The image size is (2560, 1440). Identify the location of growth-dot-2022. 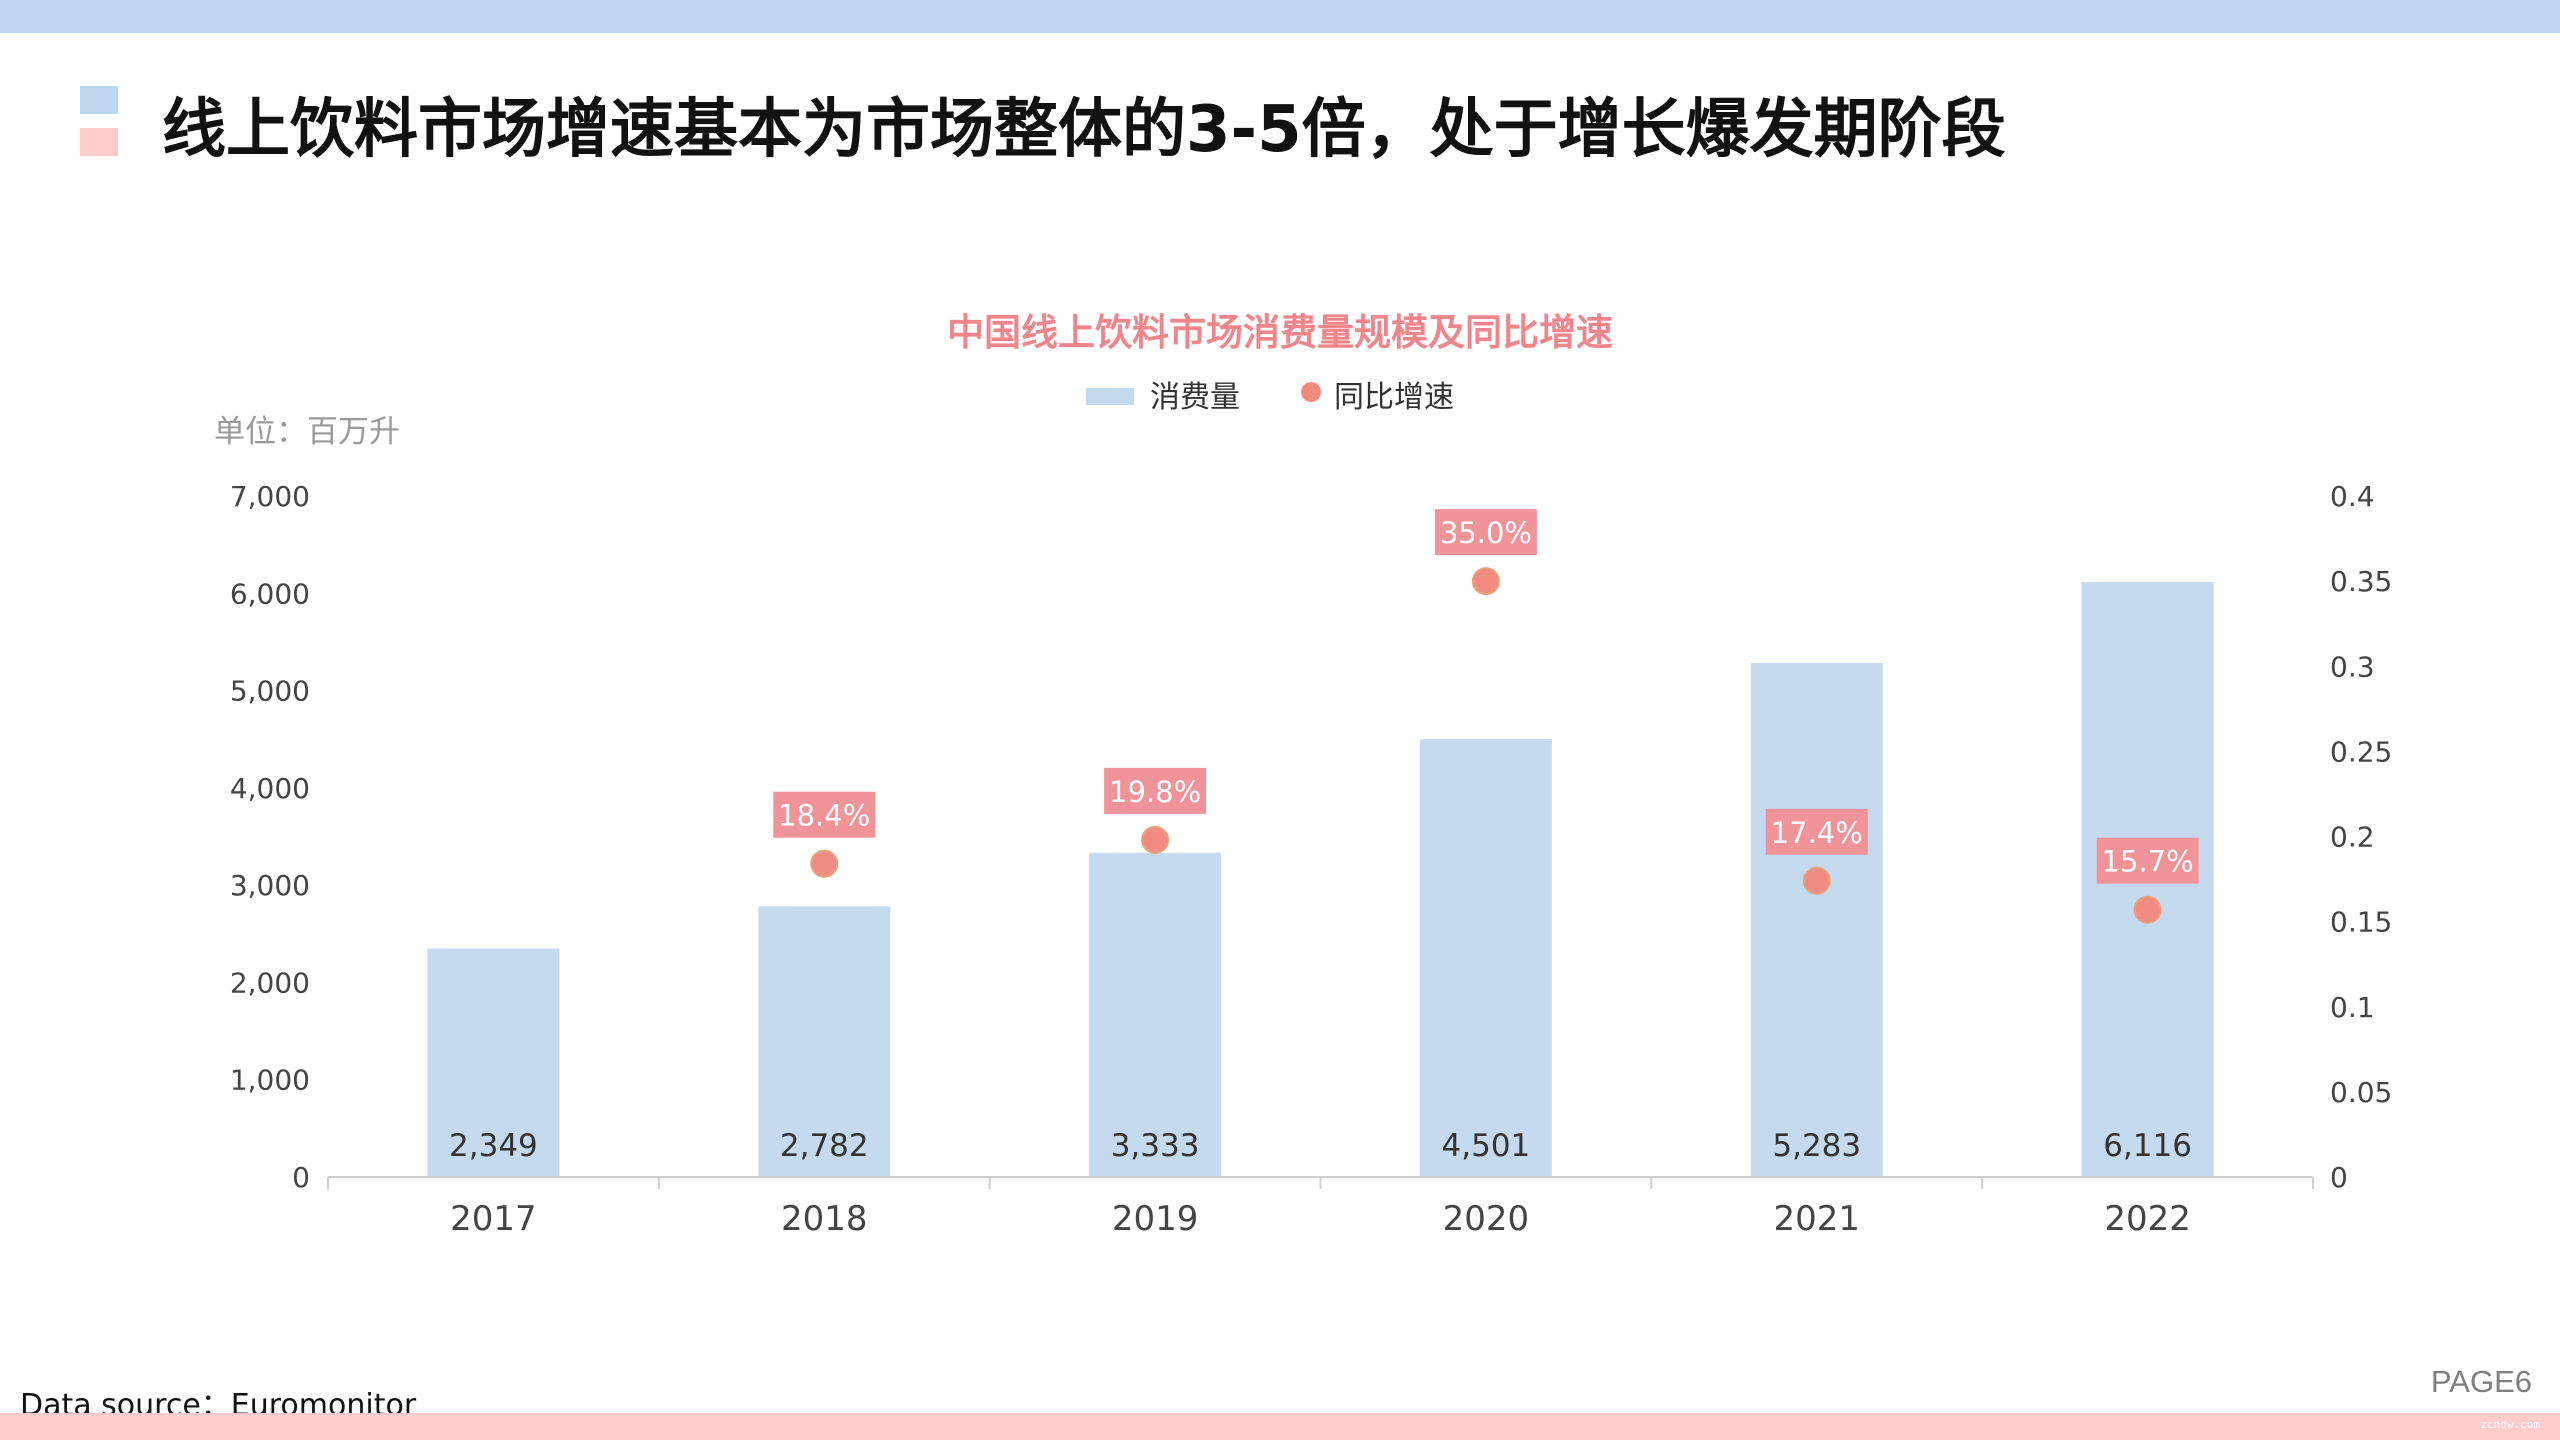
(2147, 909).